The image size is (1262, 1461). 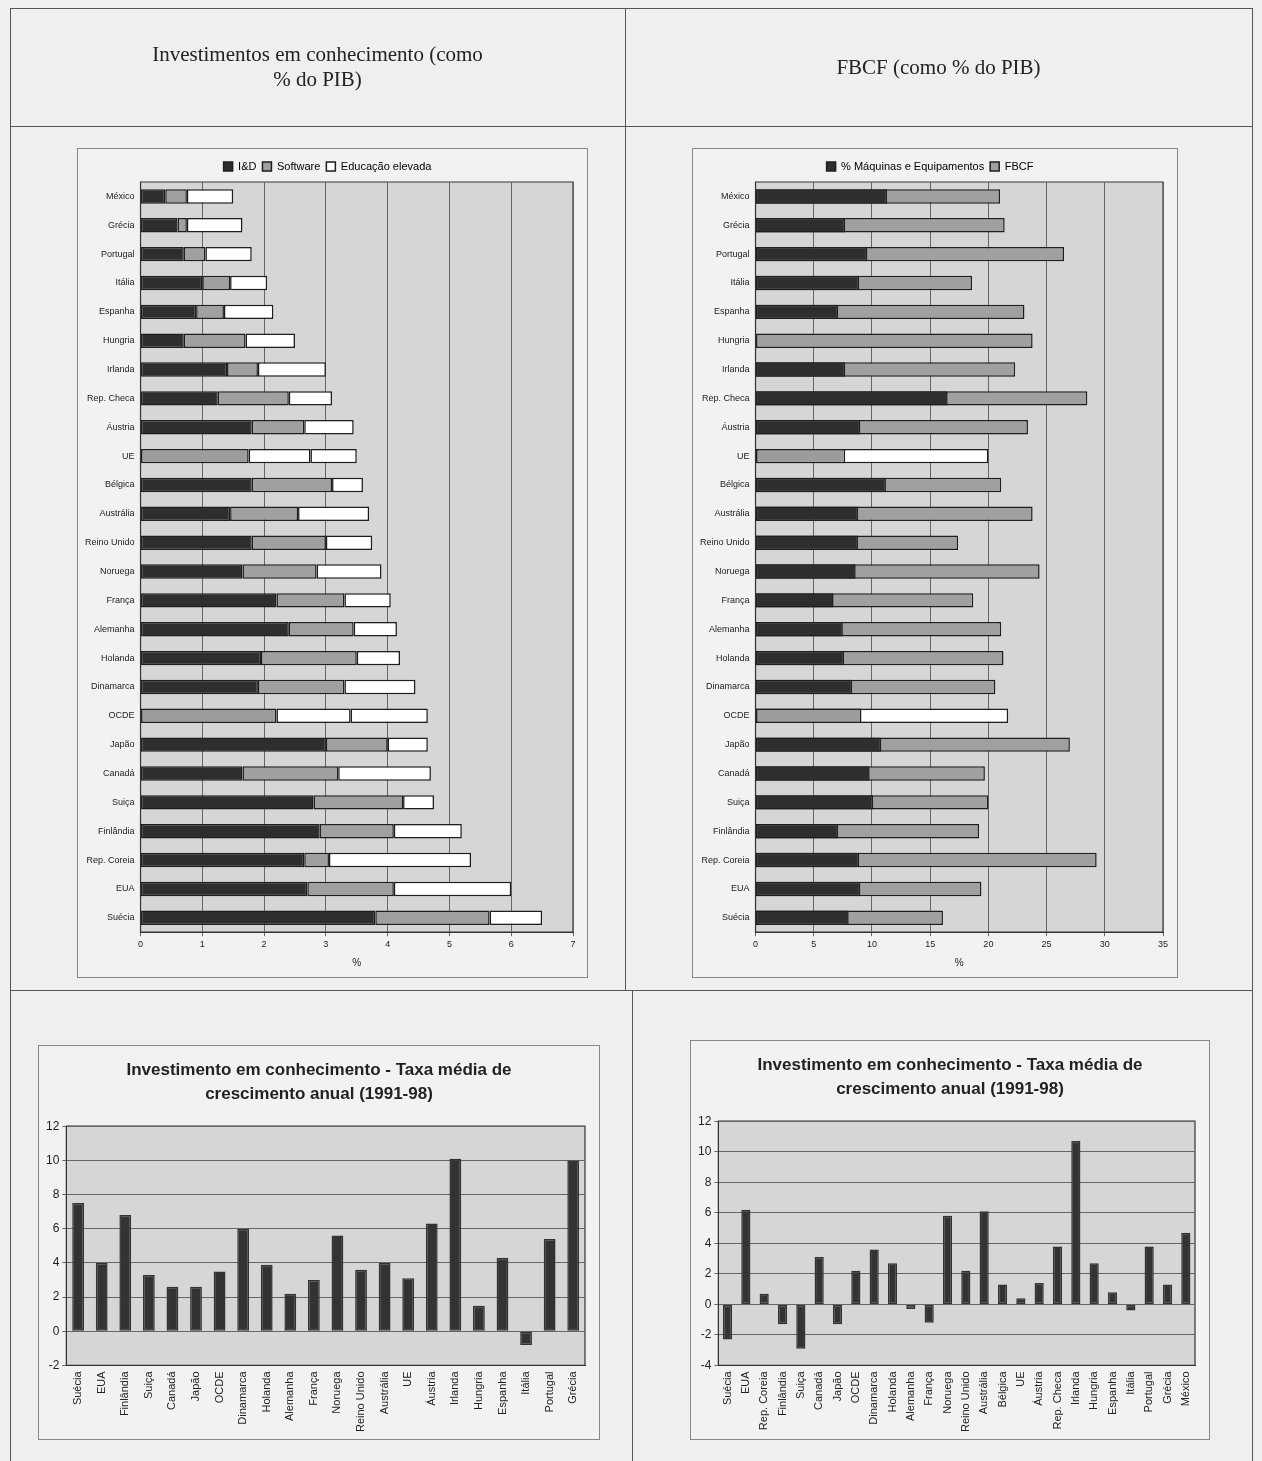 I want to click on x-tick-label: 1, so click(x=202, y=944).